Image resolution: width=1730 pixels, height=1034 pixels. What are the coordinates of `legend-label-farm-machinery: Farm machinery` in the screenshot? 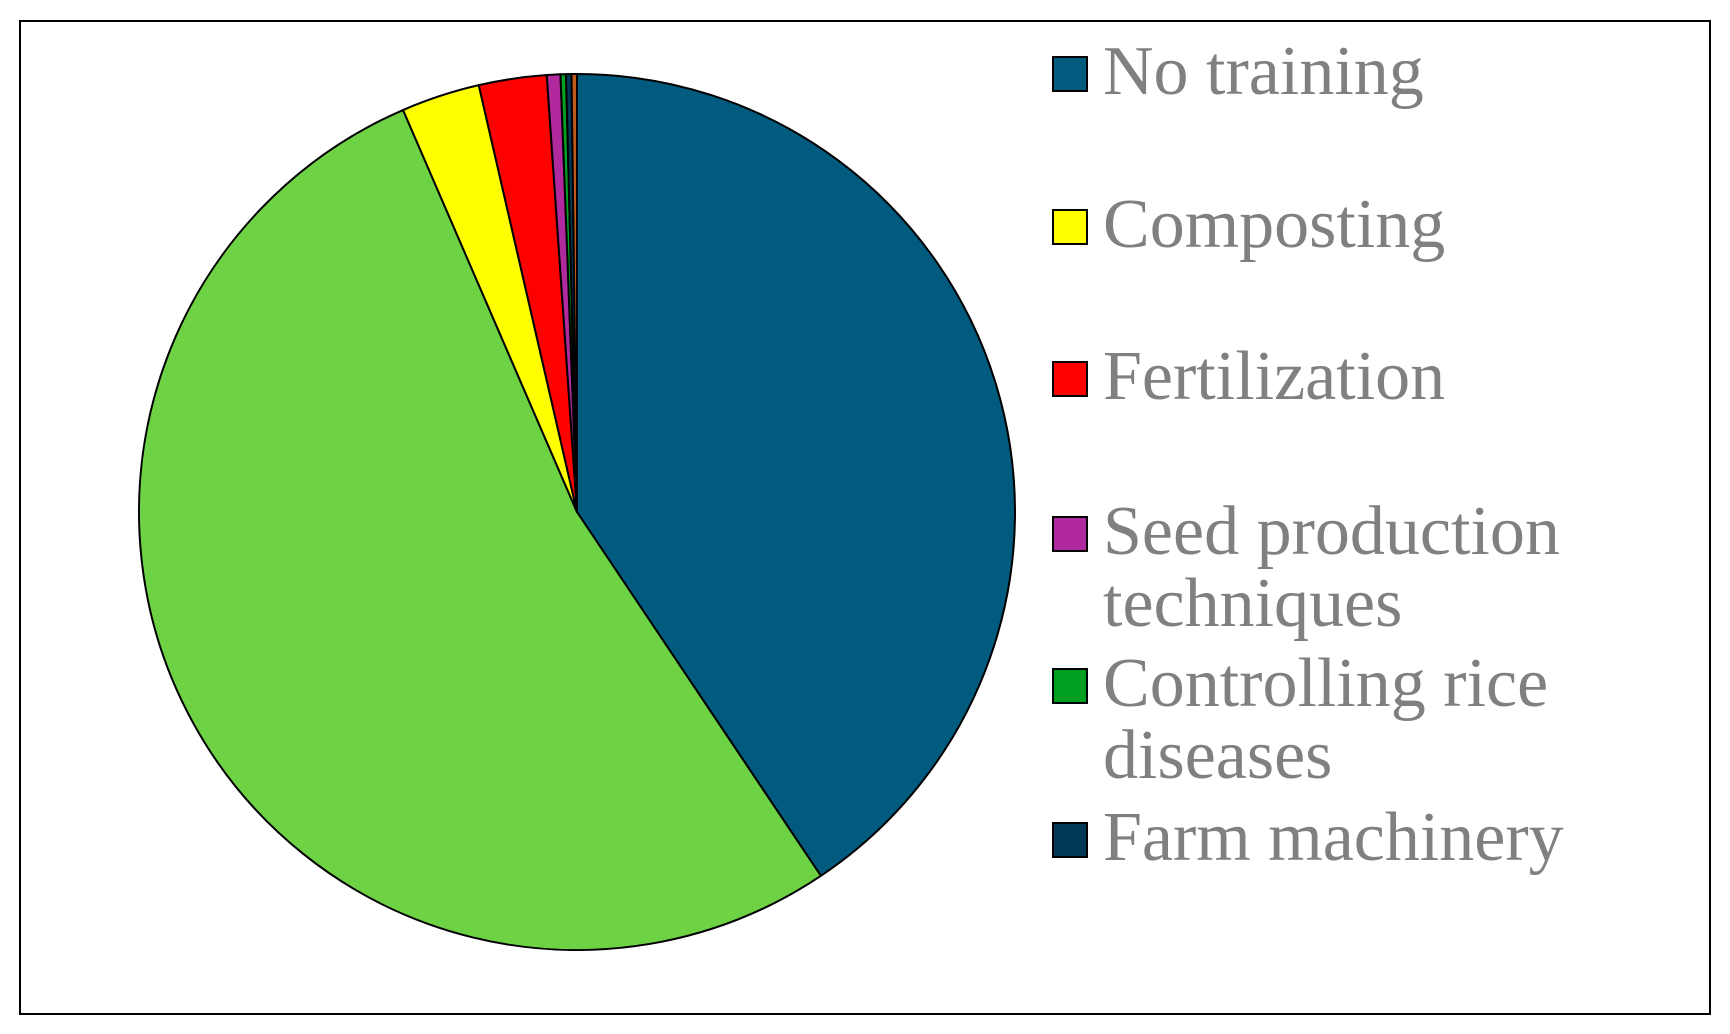 It's located at (1333, 837).